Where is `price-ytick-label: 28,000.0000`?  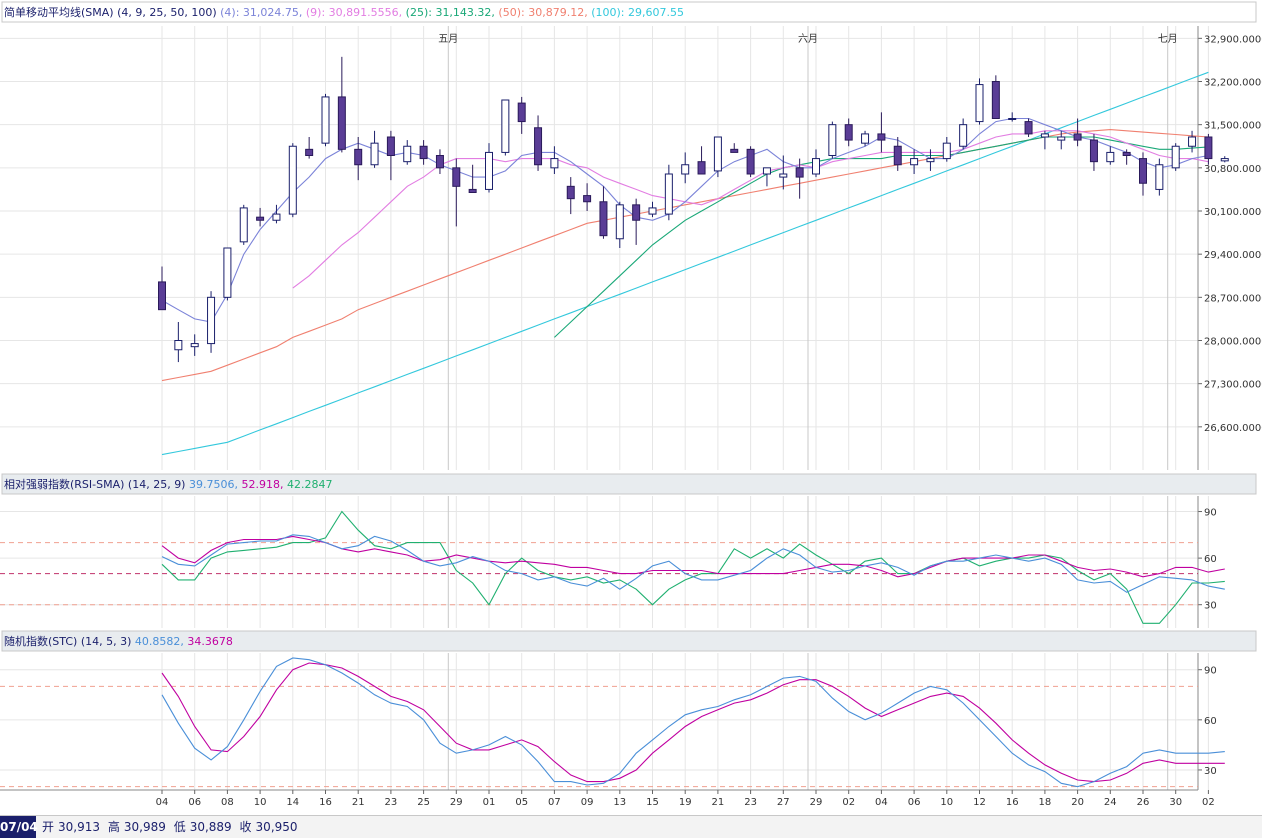
price-ytick-label: 28,000.0000 is located at coordinates (1233, 342).